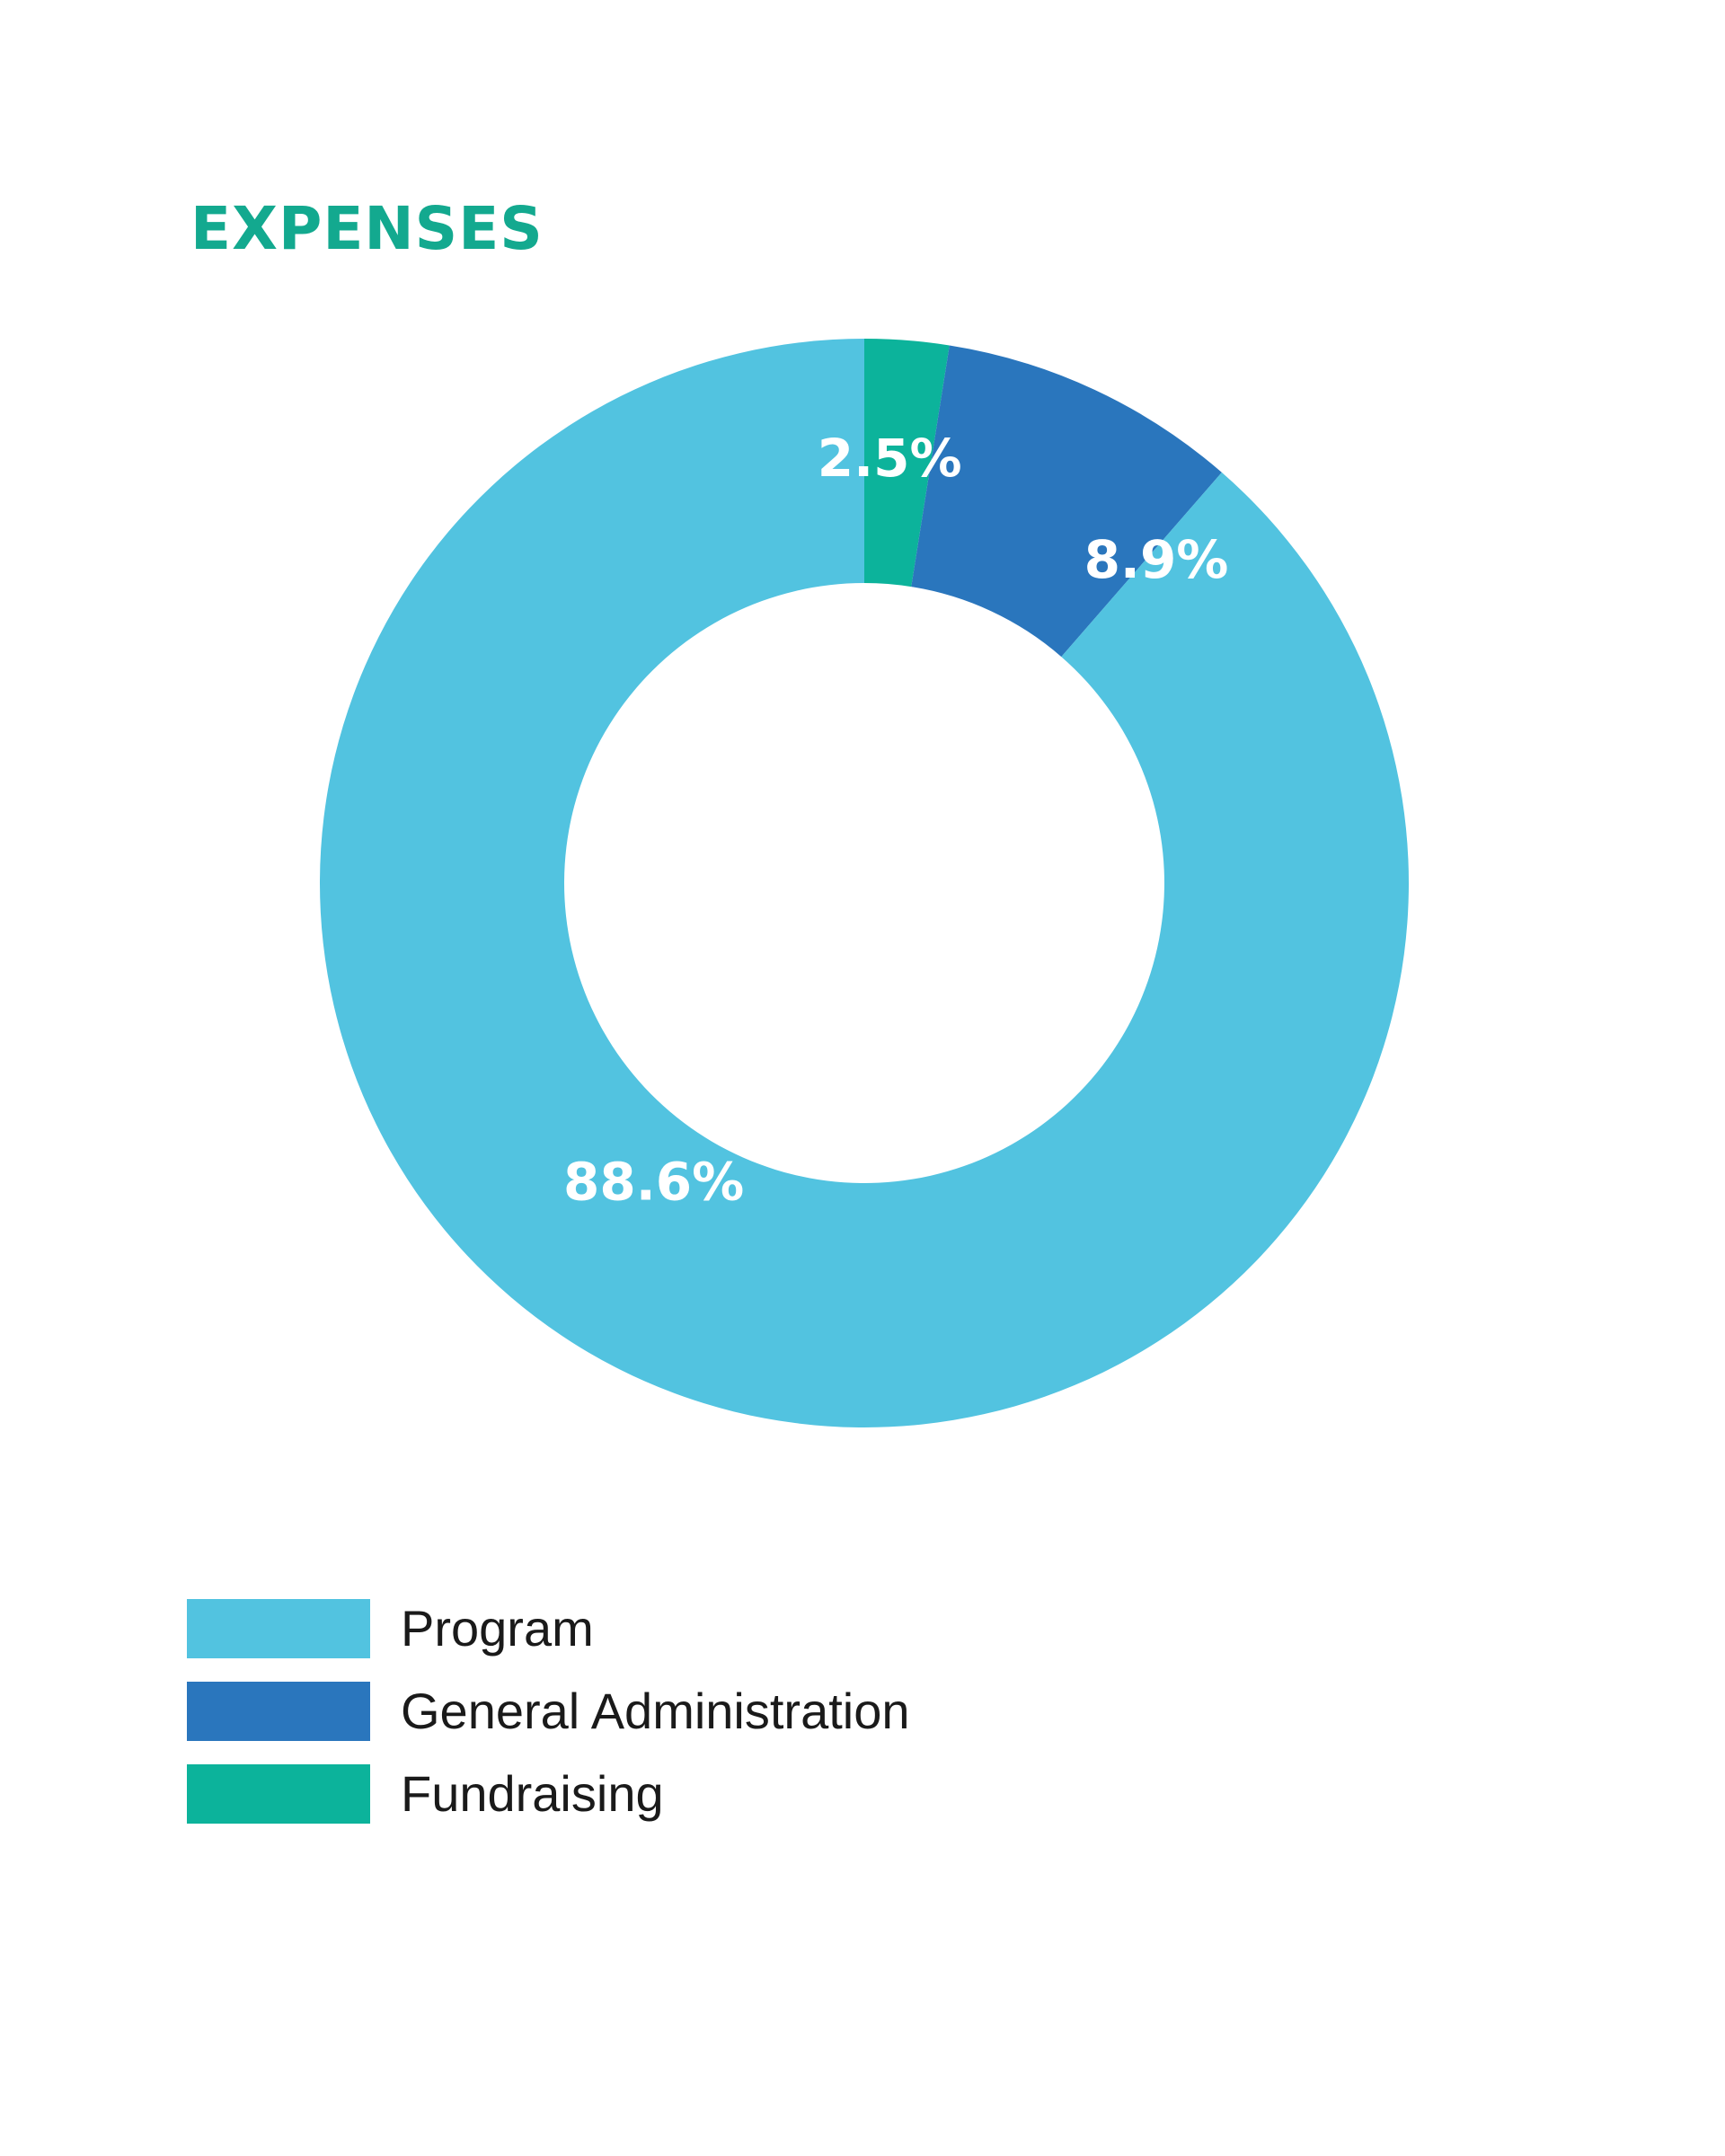 Image resolution: width=1725 pixels, height=2156 pixels. I want to click on slice-label-fundraising: 2.5%, so click(890, 458).